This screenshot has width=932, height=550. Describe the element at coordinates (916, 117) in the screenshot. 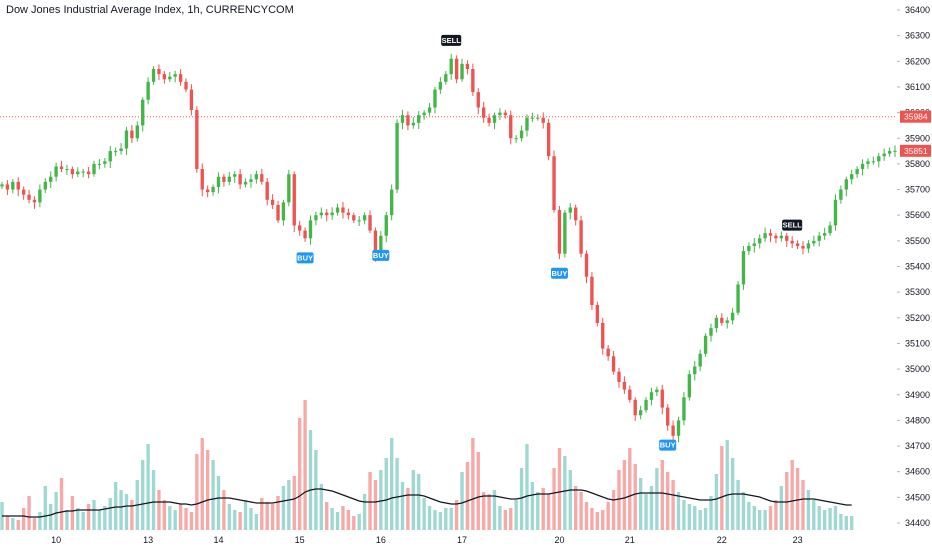

I see `price-badge-label: 35984` at that location.